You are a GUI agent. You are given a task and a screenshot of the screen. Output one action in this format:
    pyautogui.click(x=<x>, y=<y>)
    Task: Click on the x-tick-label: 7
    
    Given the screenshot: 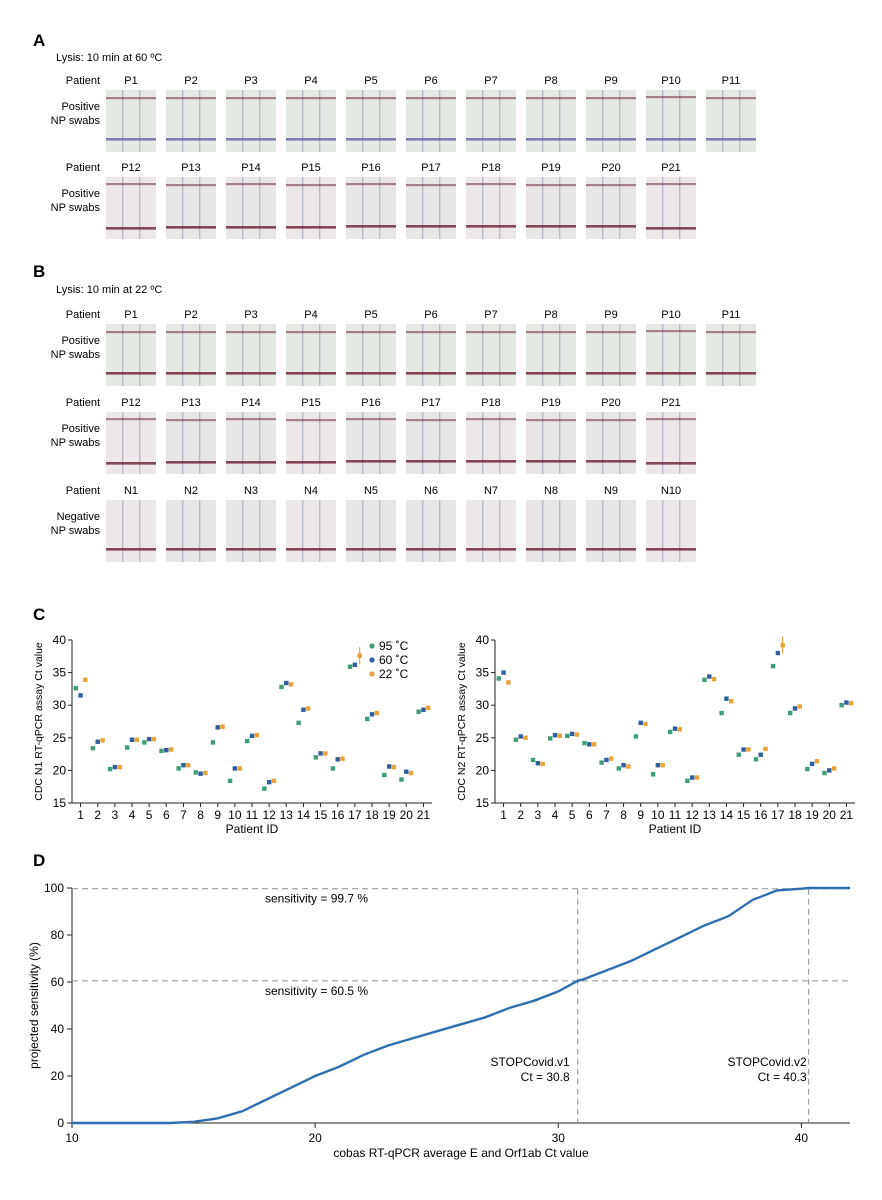 What is the action you would take?
    pyautogui.click(x=183, y=815)
    